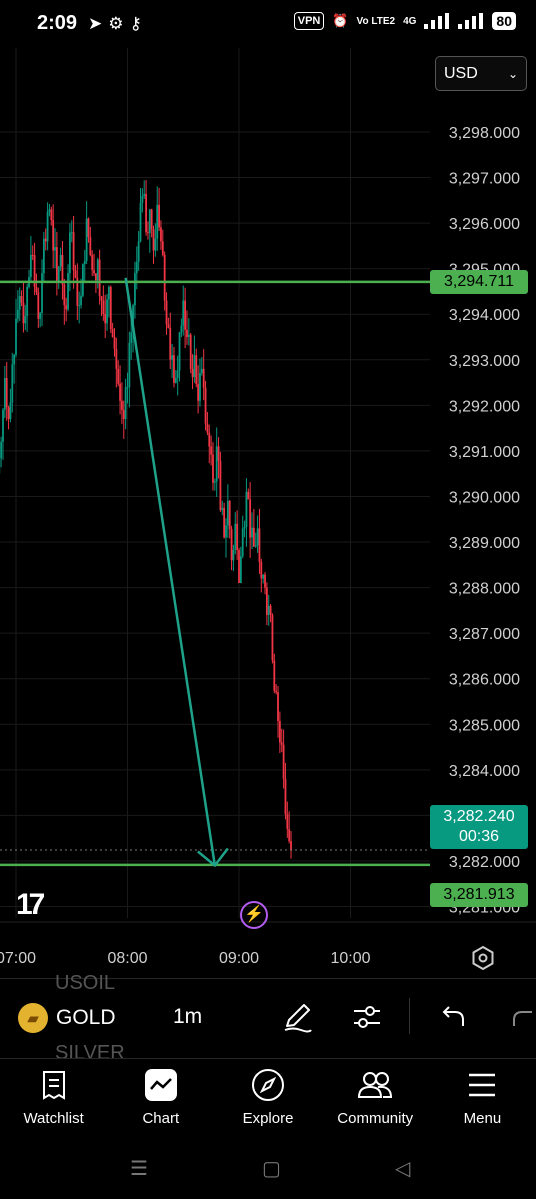 The image size is (536, 1199). I want to click on undo-icon, so click(452, 1017).